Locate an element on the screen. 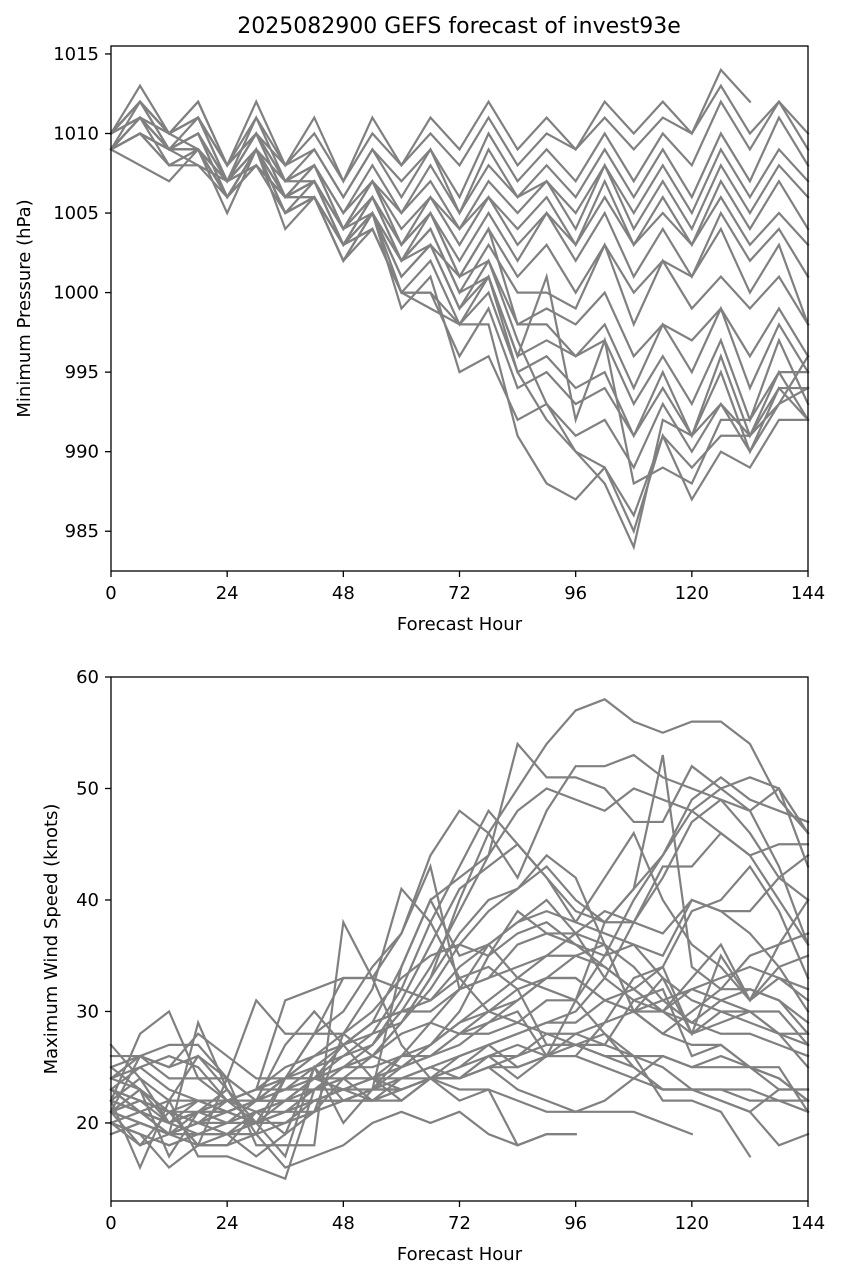 Image resolution: width=843 pixels, height=1279 pixels. wind-y-tick-label: 50 is located at coordinates (87, 788).